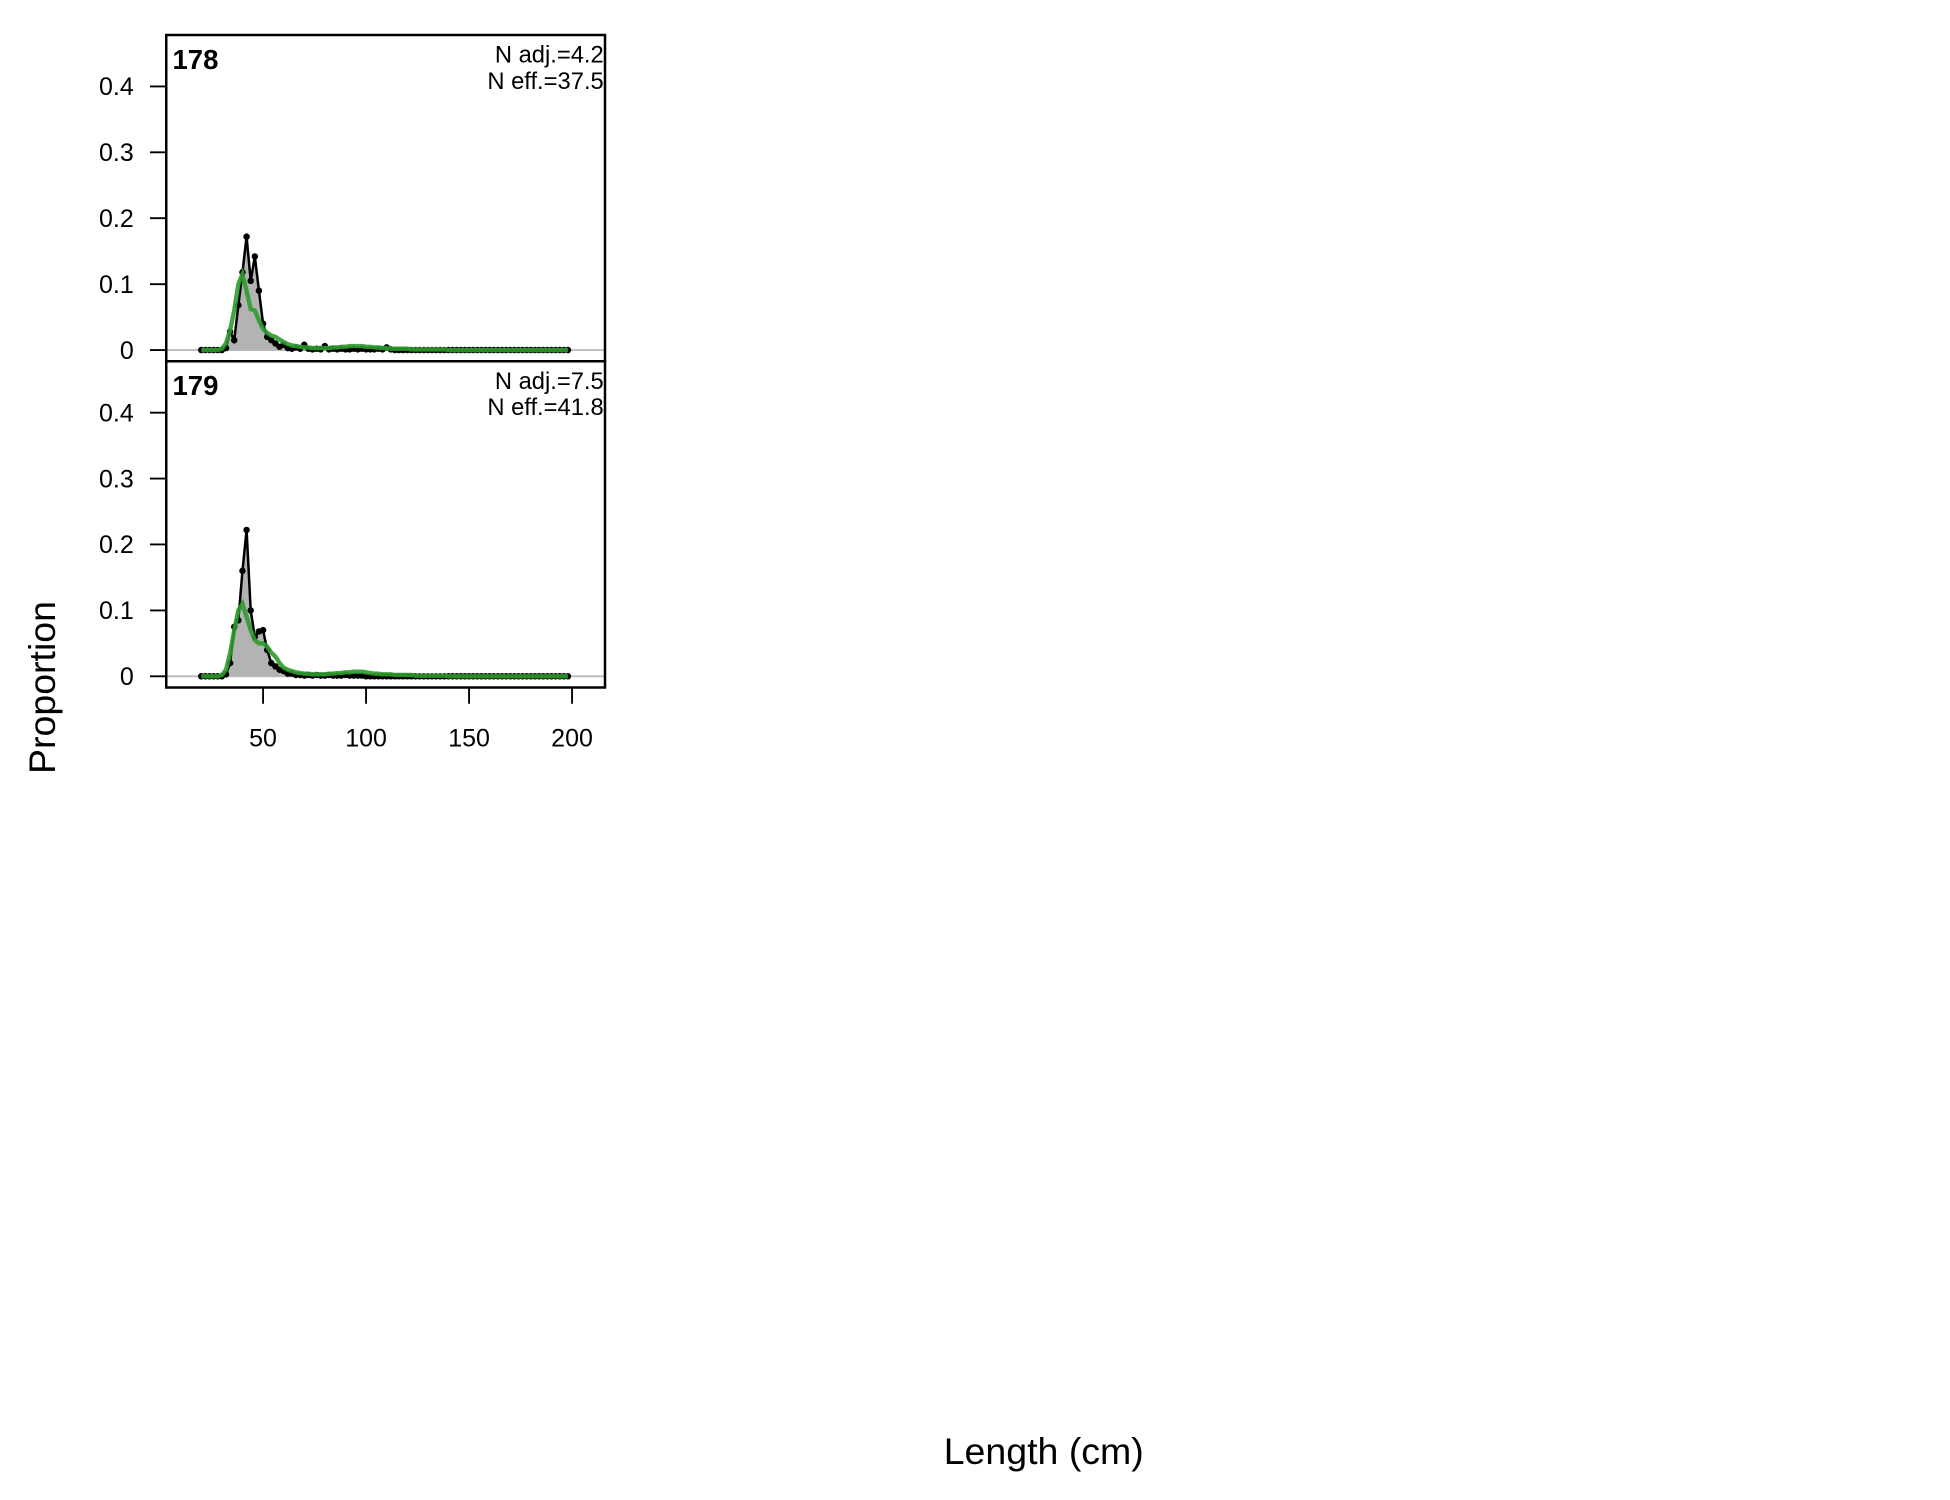 This screenshot has width=1950, height=1500. I want to click on annotation: N adj.=4.2, so click(549, 55).